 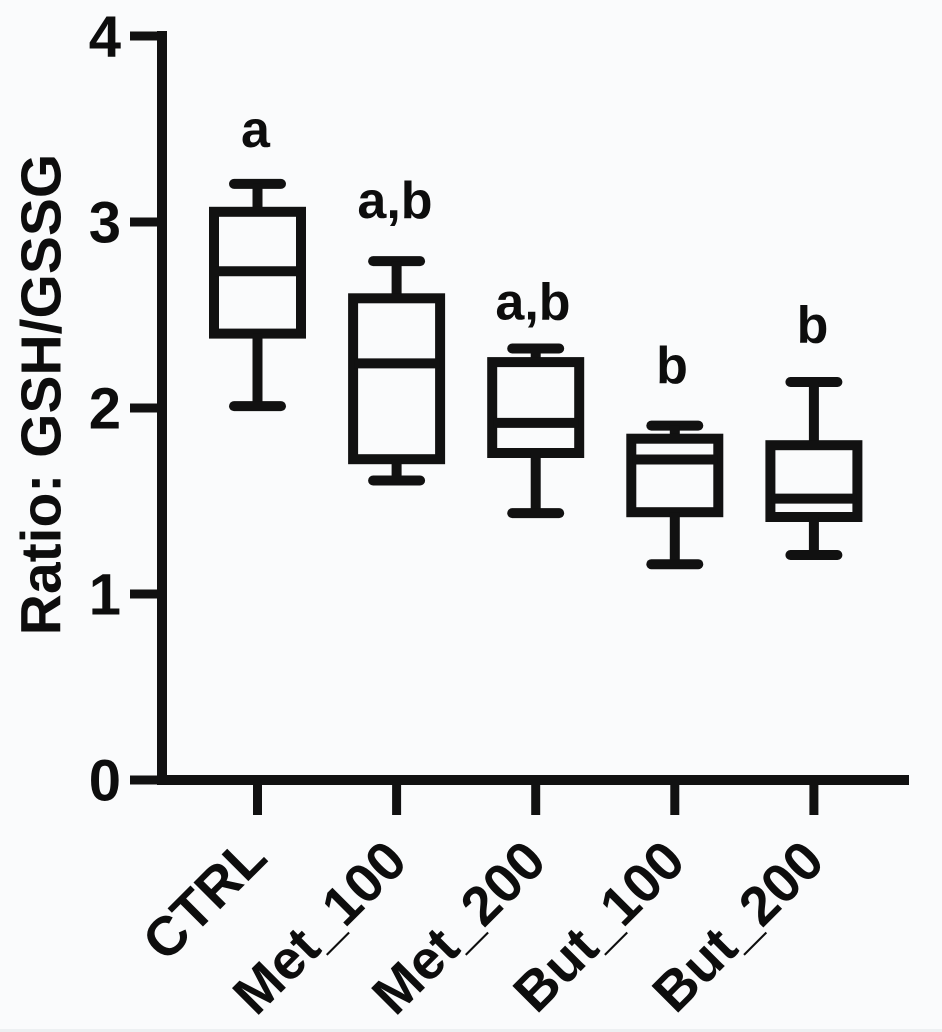 I want to click on svg-text: 4, so click(x=105, y=37).